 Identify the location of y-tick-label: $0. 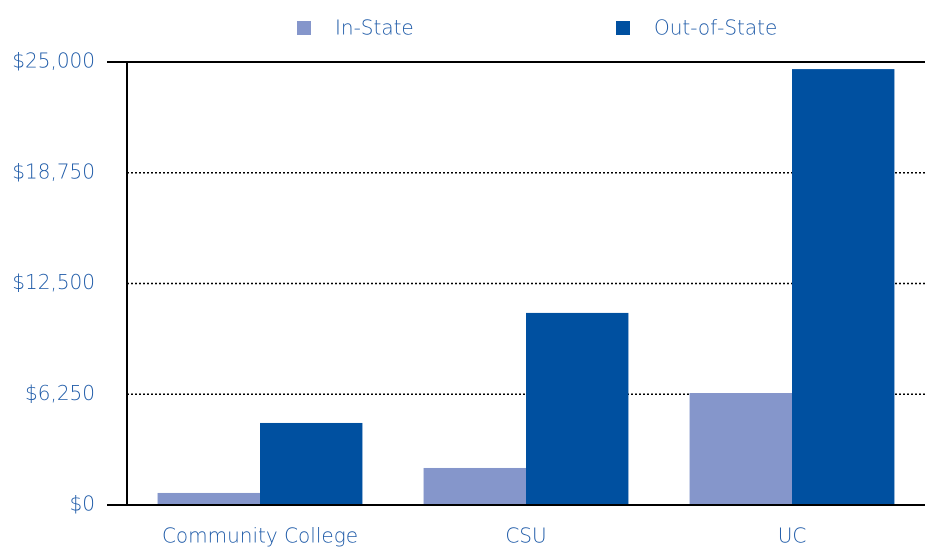
(82, 504).